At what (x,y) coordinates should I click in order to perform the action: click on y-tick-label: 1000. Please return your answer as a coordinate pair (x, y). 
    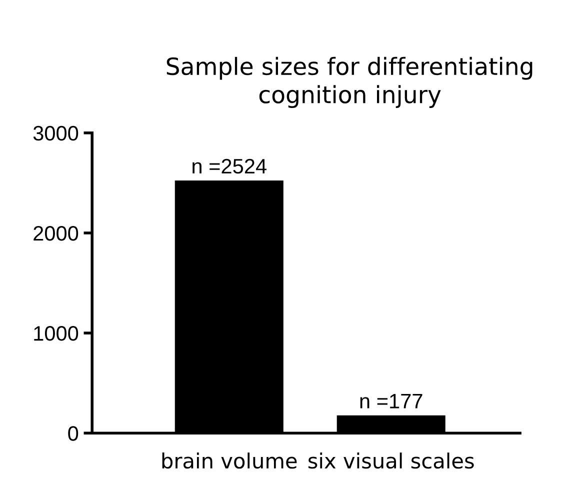
    Looking at the image, I should click on (56, 333).